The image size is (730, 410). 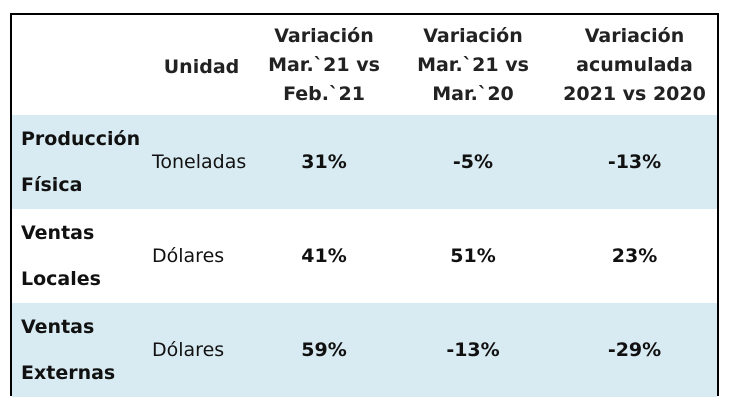 I want to click on header-variation-year-line-2: Mar.`21 vs, so click(x=473, y=64).